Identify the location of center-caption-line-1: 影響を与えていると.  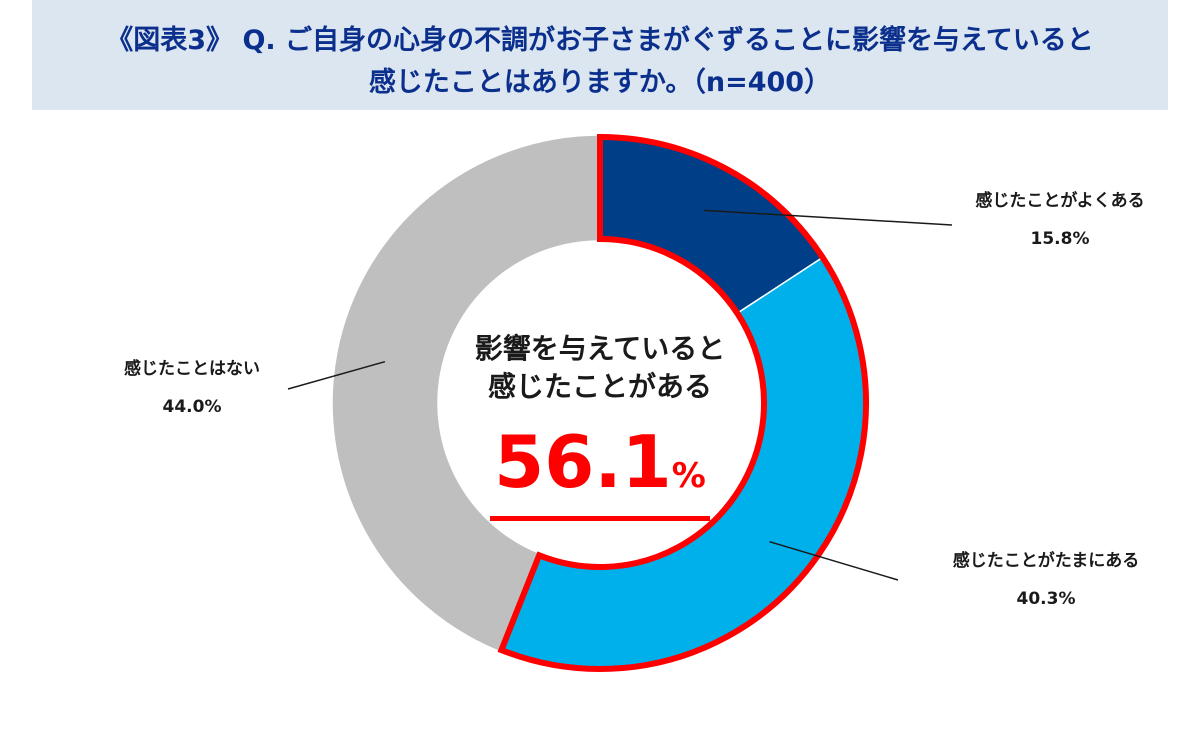
(600, 348).